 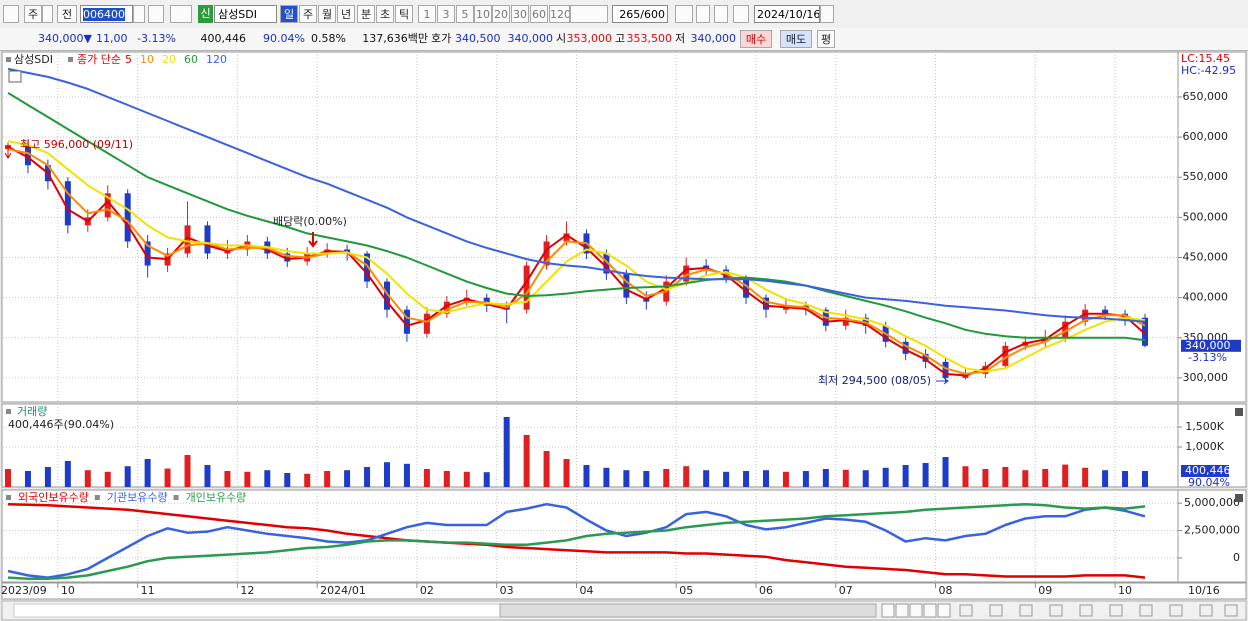 I want to click on period-button: 주, so click(x=308, y=14).